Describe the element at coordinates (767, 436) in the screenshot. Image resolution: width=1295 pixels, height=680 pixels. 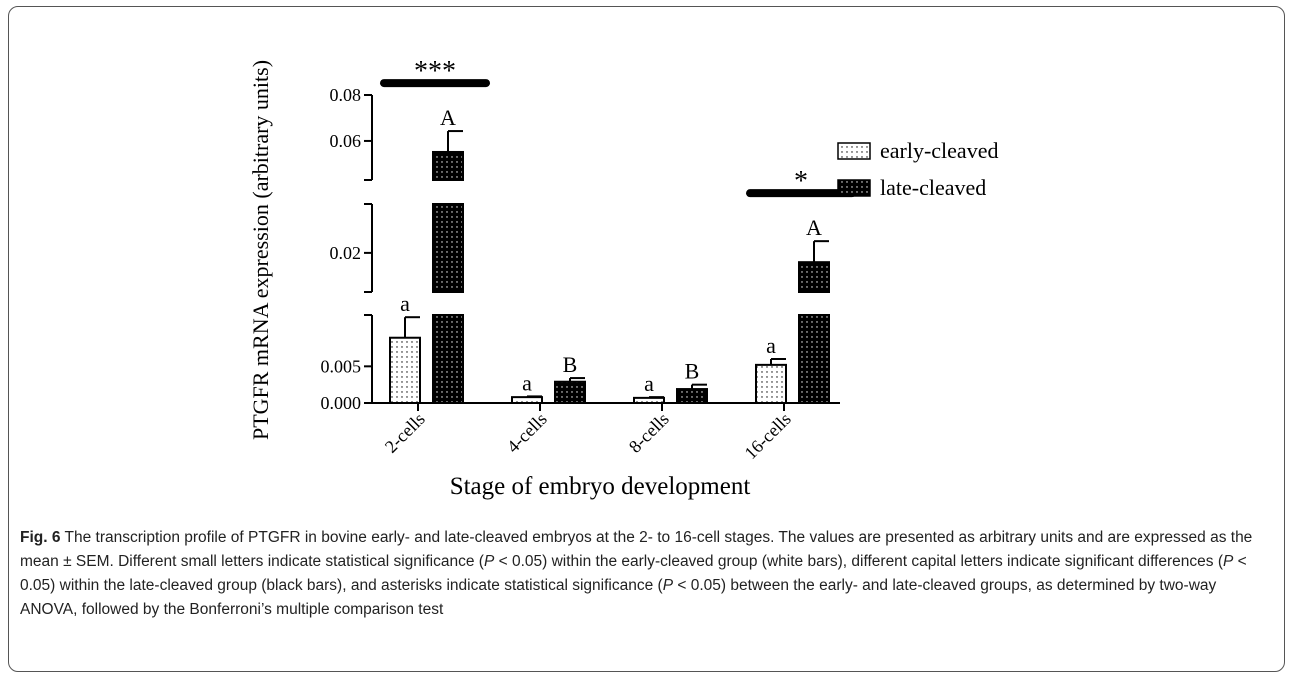
I see `x-tick-label: 16-cells` at that location.